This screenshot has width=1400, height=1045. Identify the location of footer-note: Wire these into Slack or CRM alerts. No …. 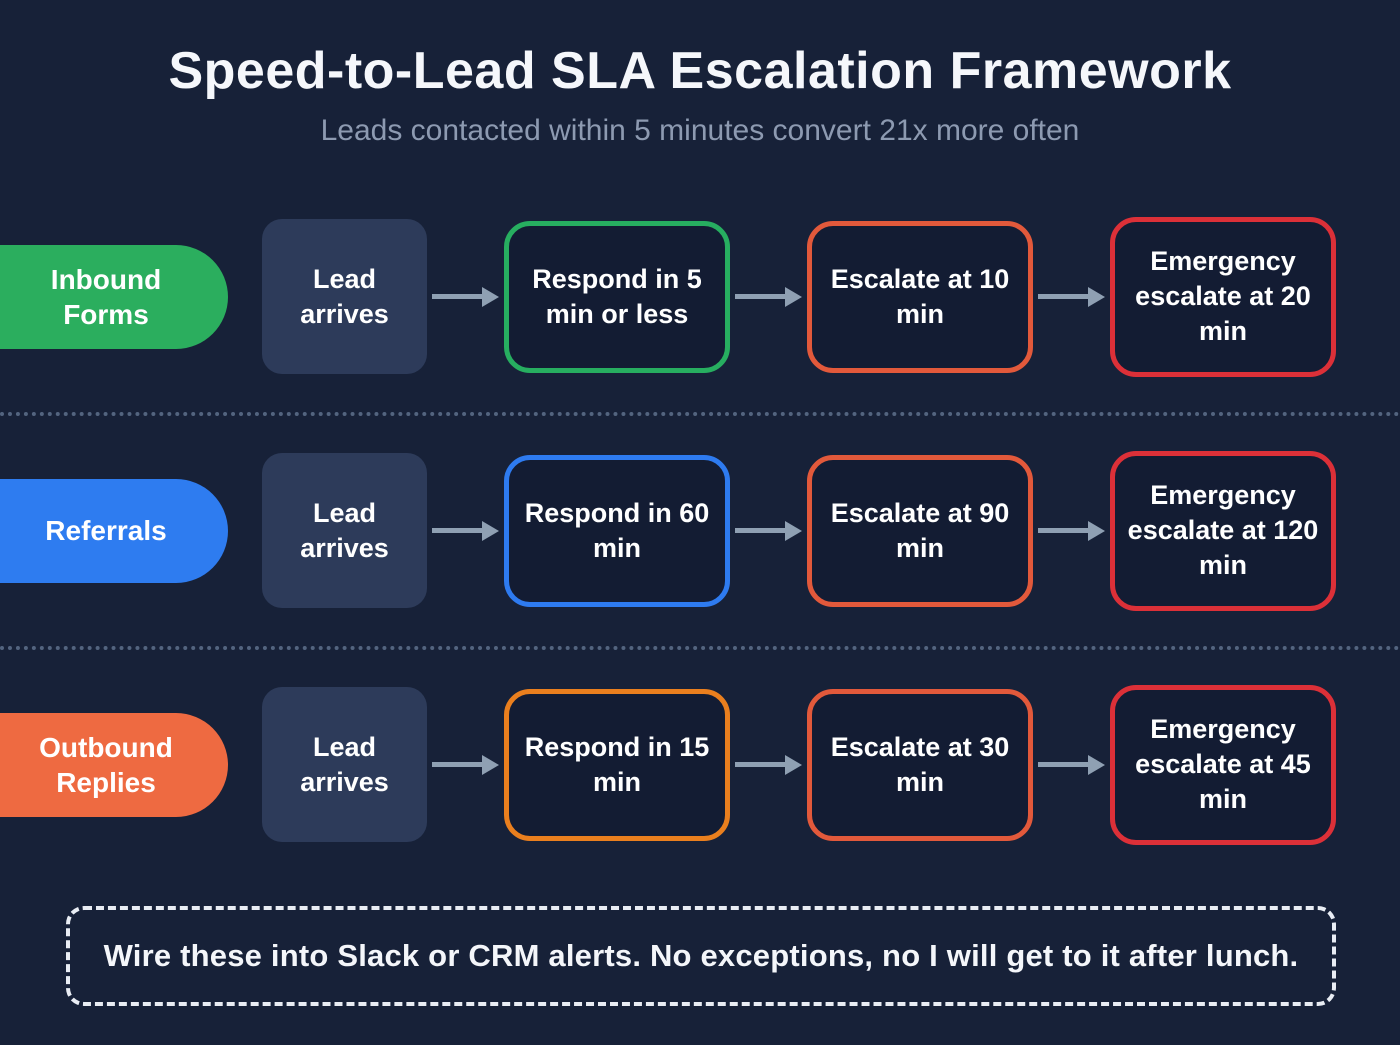
(701, 955).